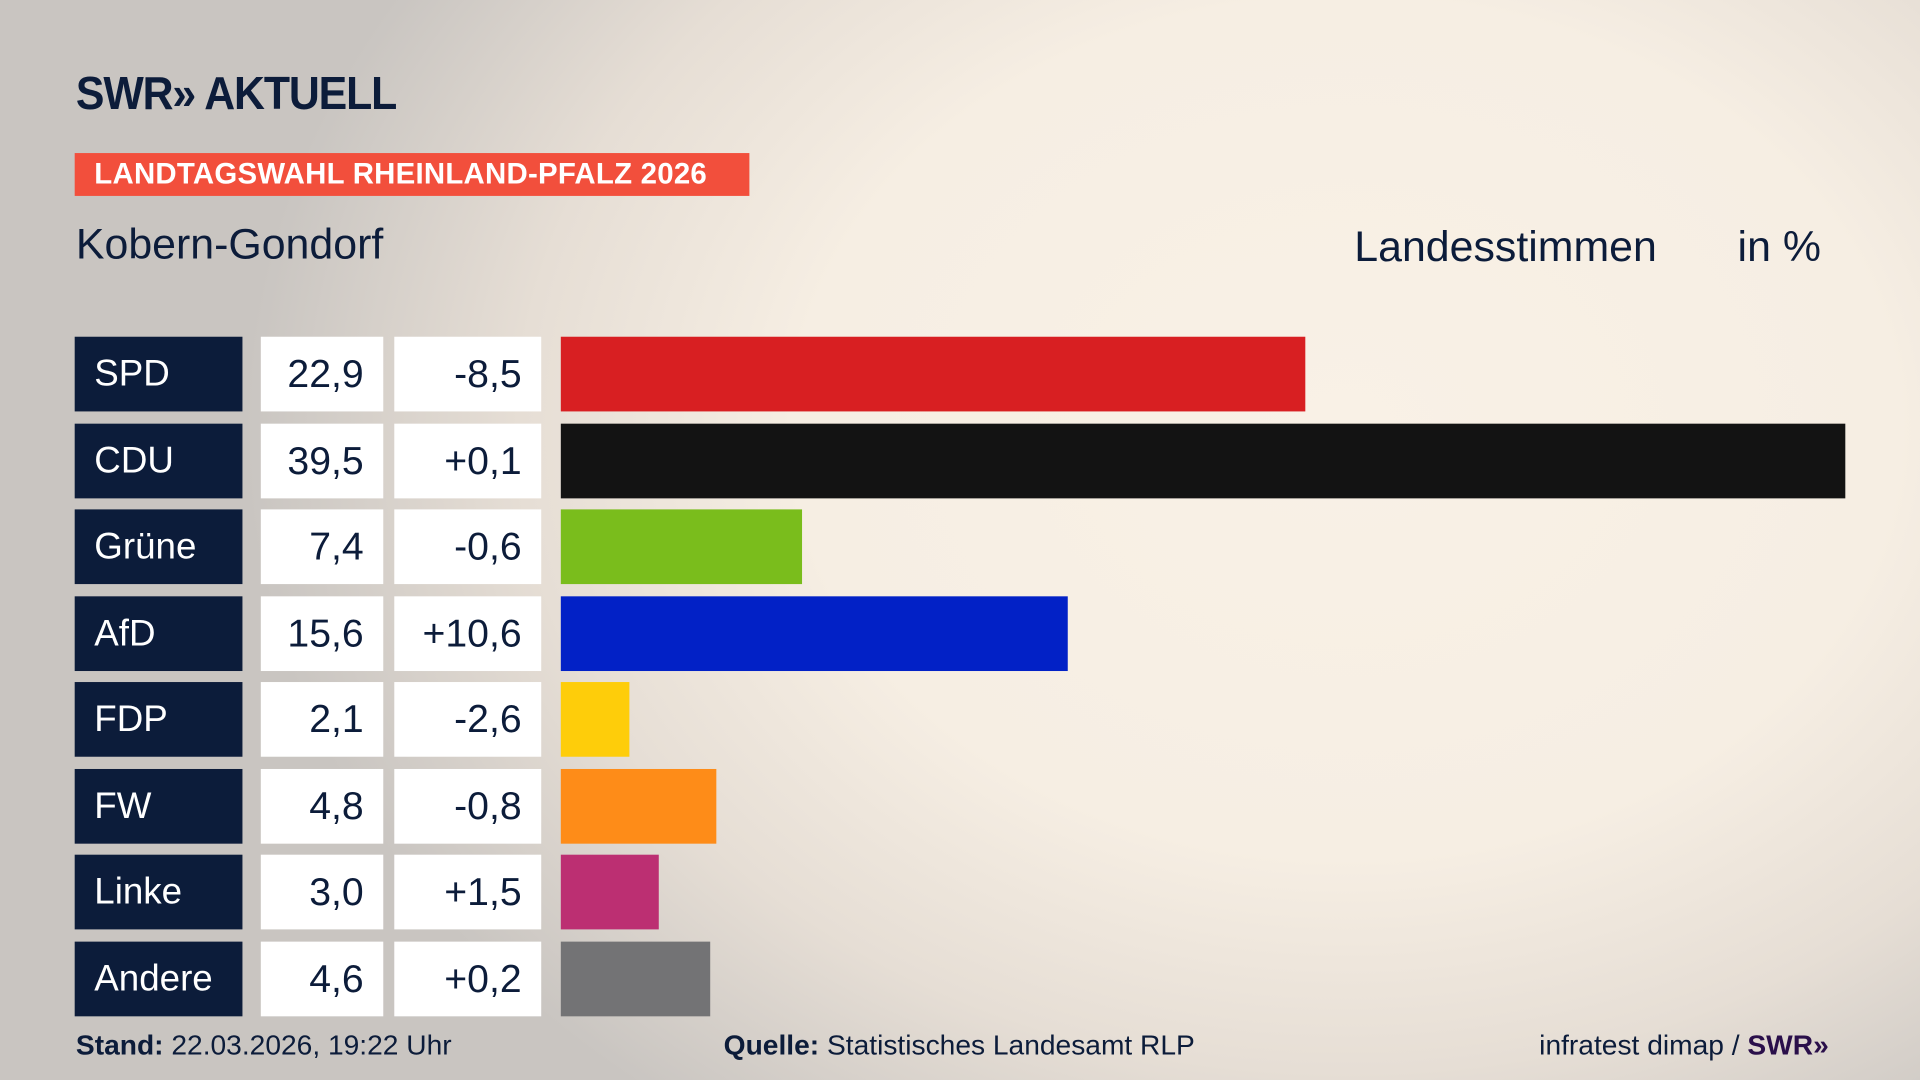 Image resolution: width=1920 pixels, height=1080 pixels. What do you see at coordinates (468, 460) in the screenshot?
I see `party-change: +0,1` at bounding box center [468, 460].